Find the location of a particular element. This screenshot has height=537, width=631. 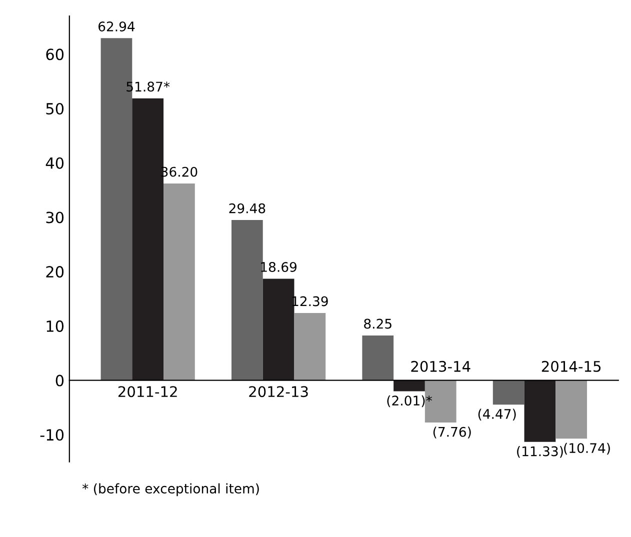

x-tick-label: 2013-14 is located at coordinates (440, 366).